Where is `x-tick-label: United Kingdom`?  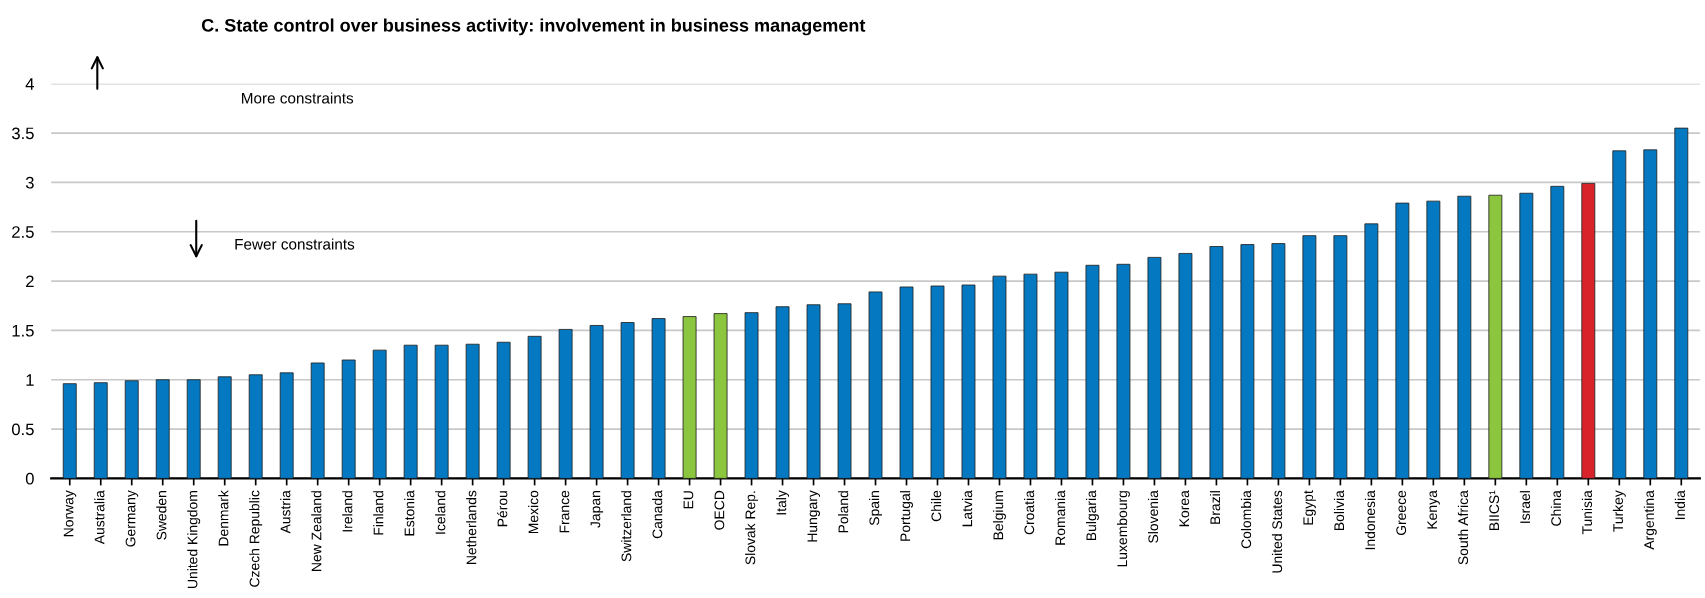 x-tick-label: United Kingdom is located at coordinates (194, 539).